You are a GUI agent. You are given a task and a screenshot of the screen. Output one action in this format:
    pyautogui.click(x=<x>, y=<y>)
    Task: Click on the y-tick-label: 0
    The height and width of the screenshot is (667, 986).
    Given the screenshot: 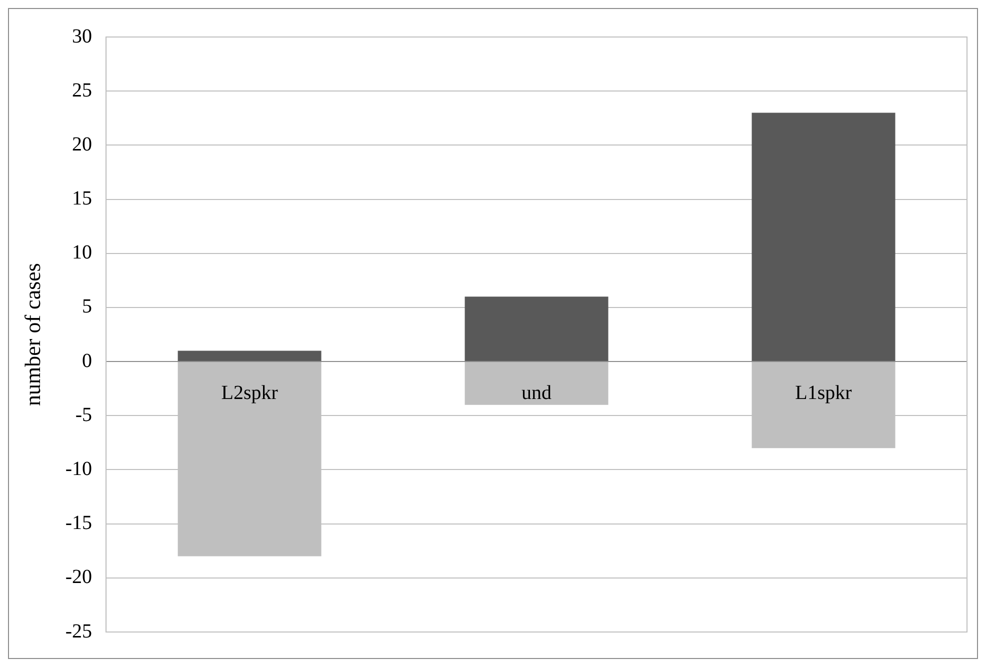 What is the action you would take?
    pyautogui.click(x=87, y=361)
    